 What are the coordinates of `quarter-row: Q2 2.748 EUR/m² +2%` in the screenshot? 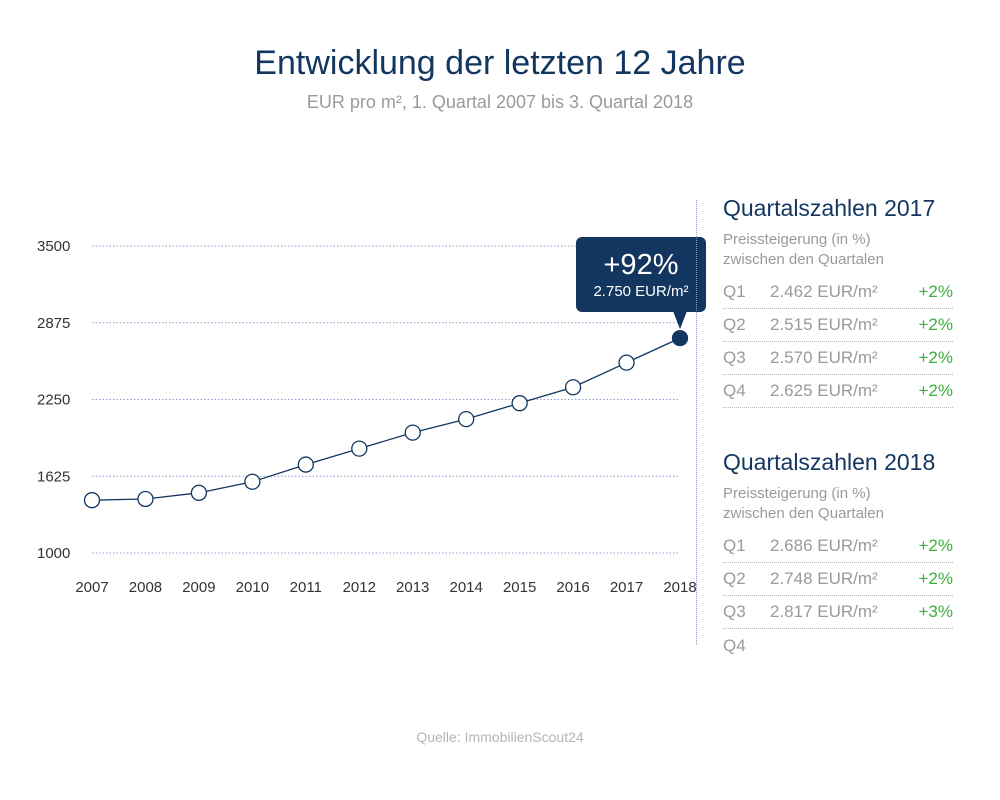 It's located at (838, 579).